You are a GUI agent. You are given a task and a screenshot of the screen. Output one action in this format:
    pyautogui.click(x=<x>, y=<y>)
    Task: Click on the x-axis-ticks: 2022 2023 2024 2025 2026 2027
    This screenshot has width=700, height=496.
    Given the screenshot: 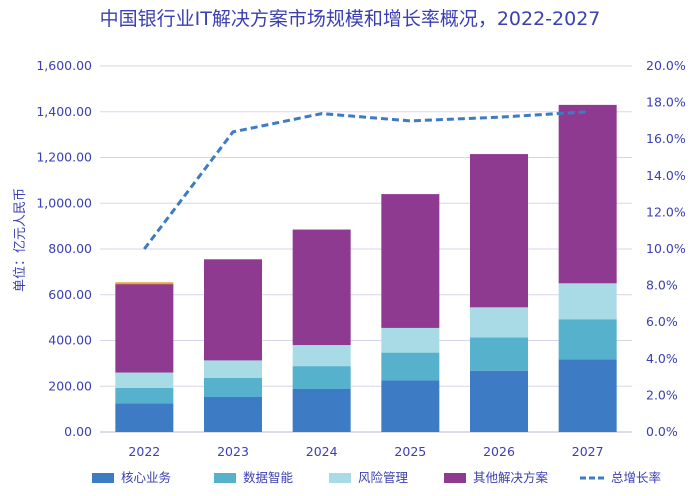 What is the action you would take?
    pyautogui.click(x=365, y=451)
    